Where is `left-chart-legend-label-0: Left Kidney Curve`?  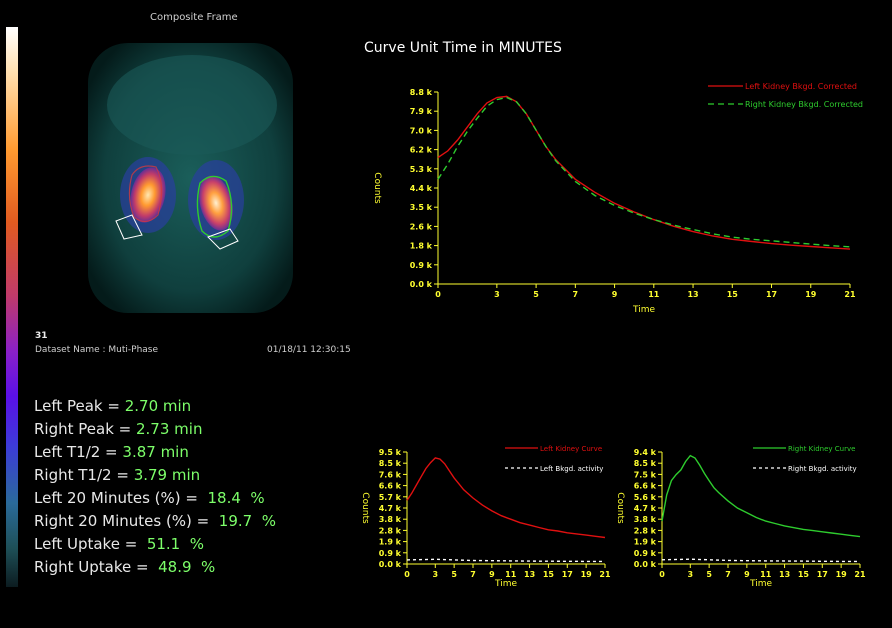 left-chart-legend-label-0: Left Kidney Curve is located at coordinates (571, 449).